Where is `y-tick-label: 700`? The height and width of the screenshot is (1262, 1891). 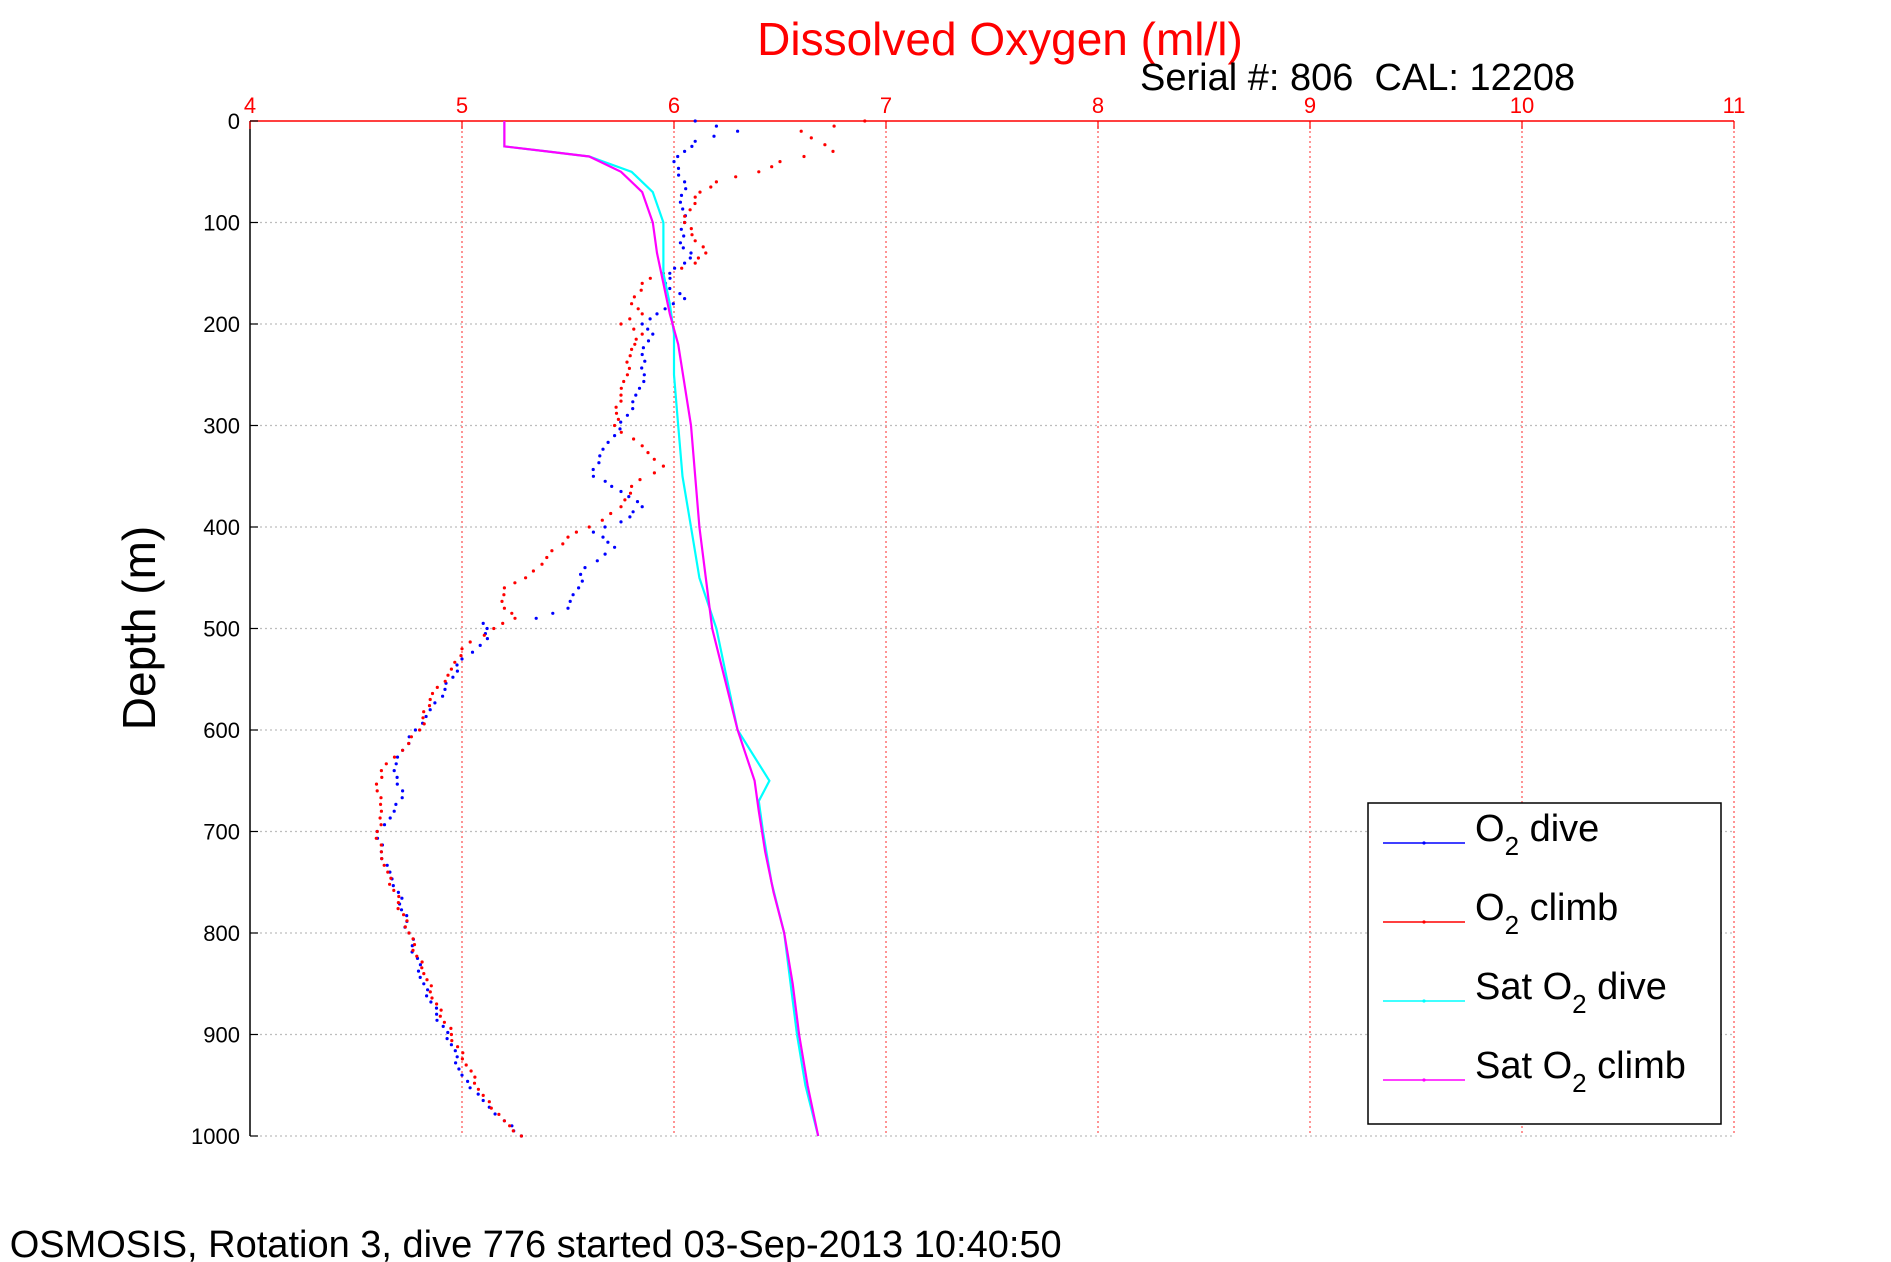 y-tick-label: 700 is located at coordinates (221, 832).